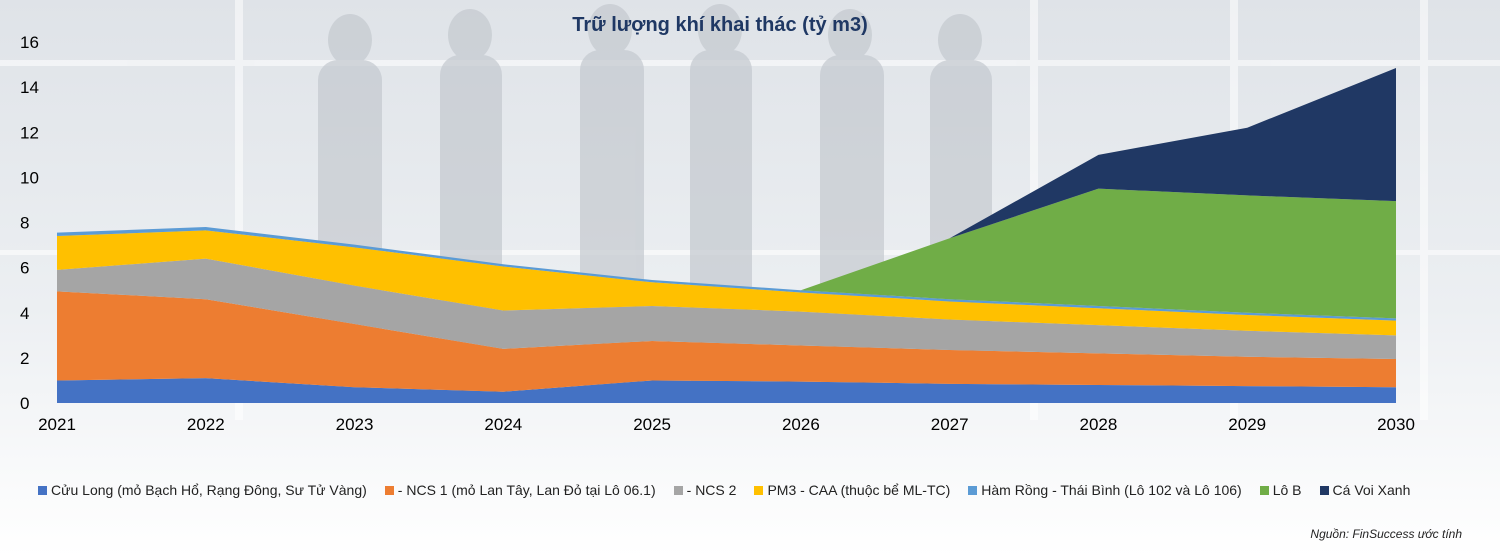  I want to click on legend-item: - NCS 2, so click(705, 490).